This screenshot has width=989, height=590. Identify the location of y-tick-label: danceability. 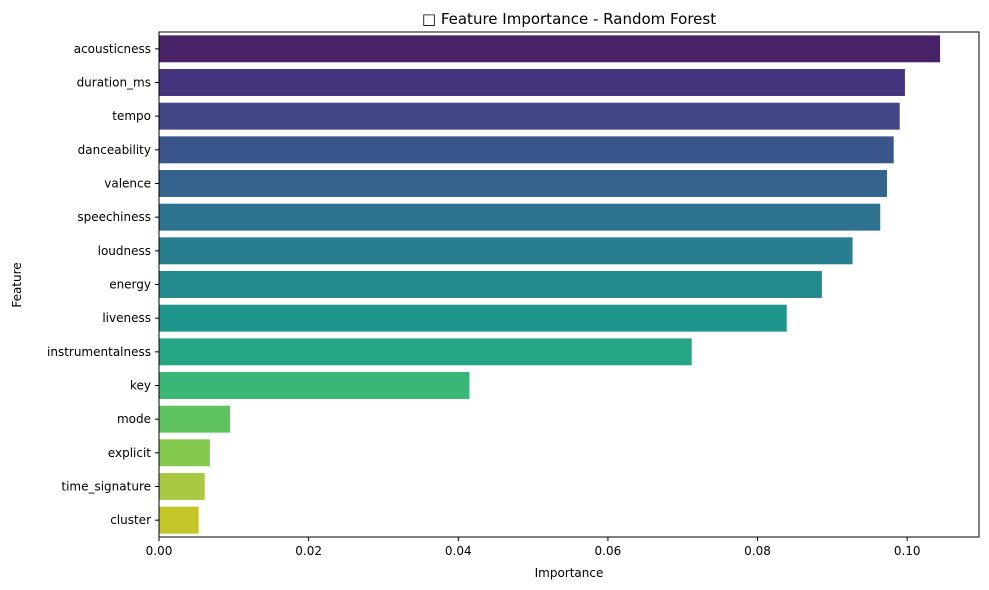
(114, 150).